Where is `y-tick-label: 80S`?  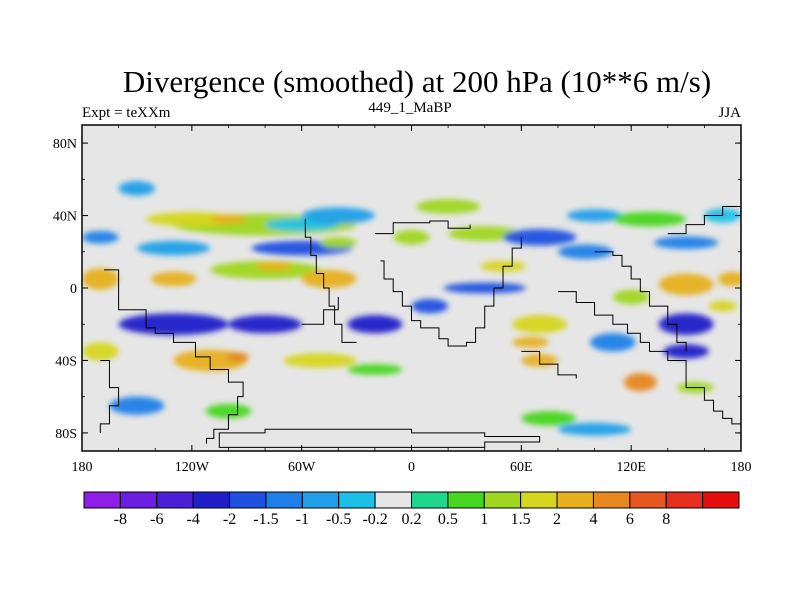
y-tick-label: 80S is located at coordinates (66, 434).